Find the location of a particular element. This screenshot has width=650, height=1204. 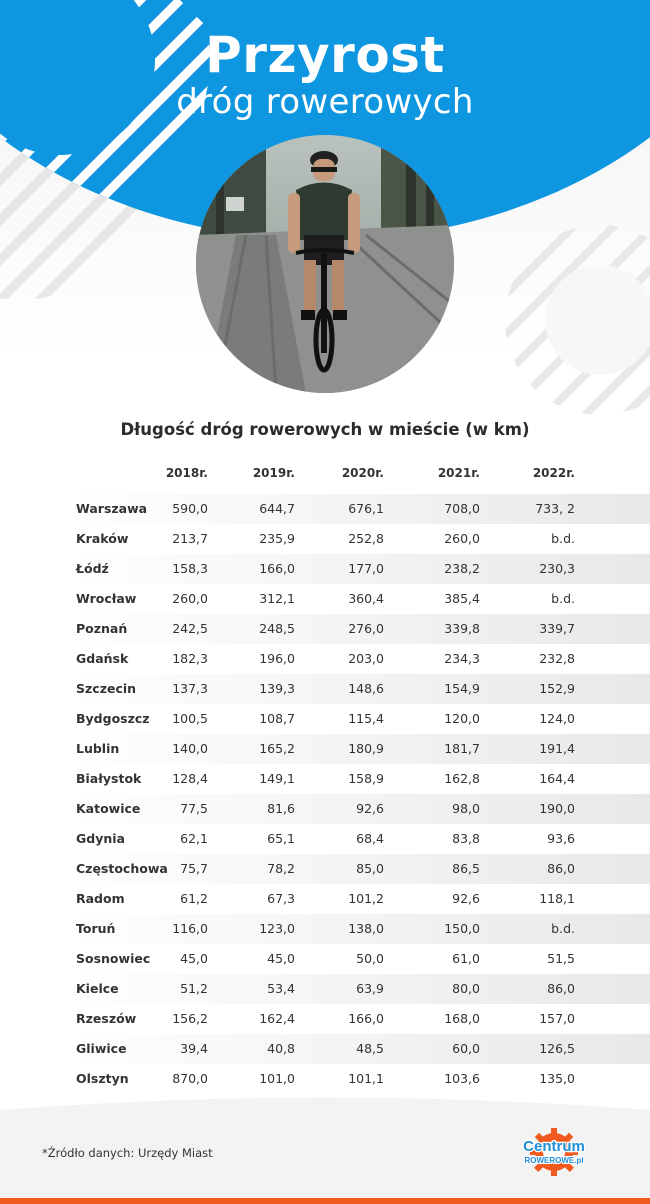

value-cell: 137,3 is located at coordinates (190, 688).